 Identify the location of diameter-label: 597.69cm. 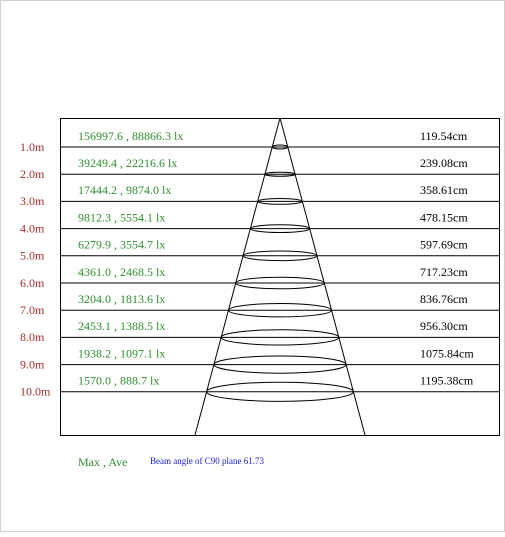
(444, 245).